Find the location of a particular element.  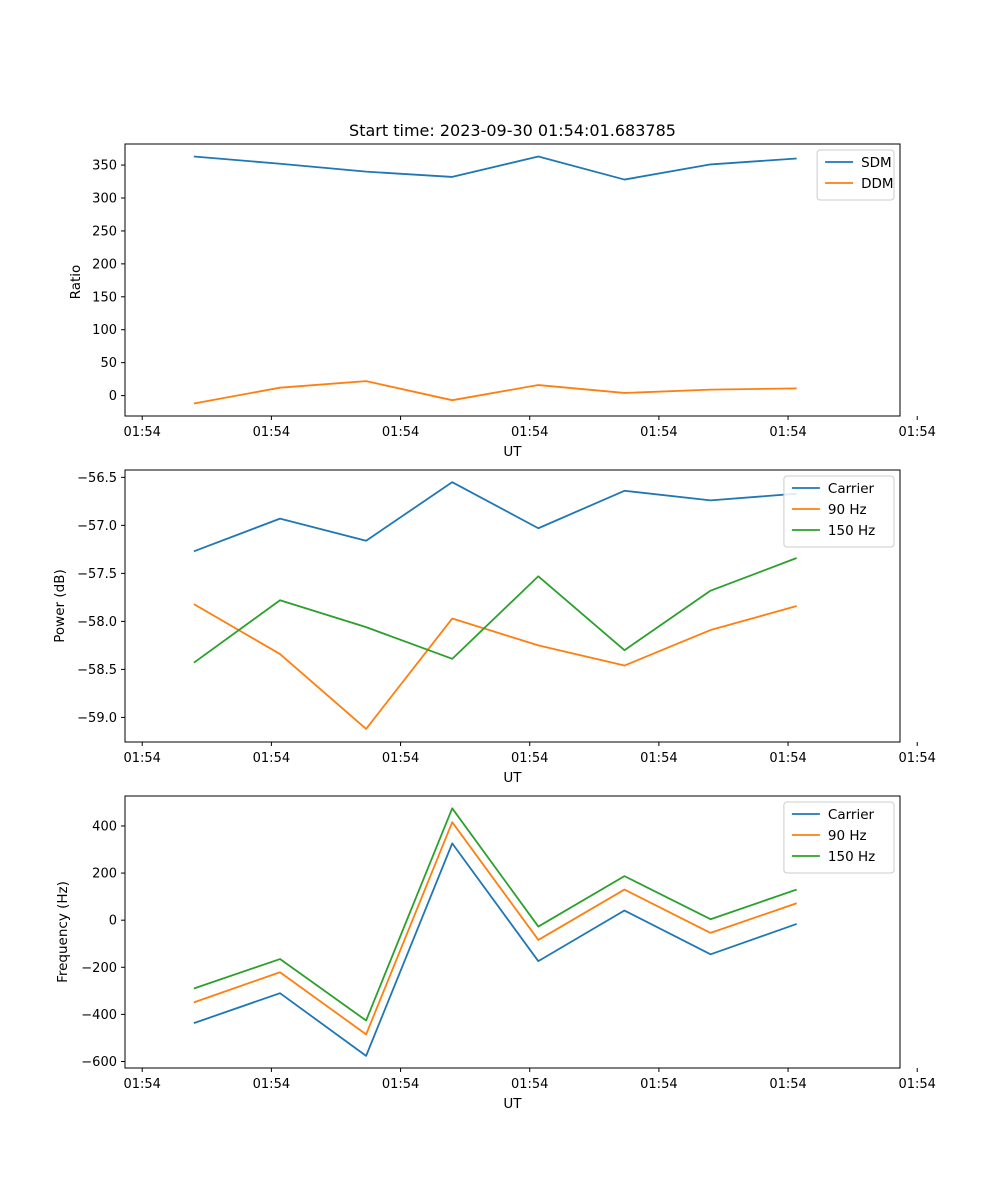

y-tick-label: −400 is located at coordinates (99, 1015).